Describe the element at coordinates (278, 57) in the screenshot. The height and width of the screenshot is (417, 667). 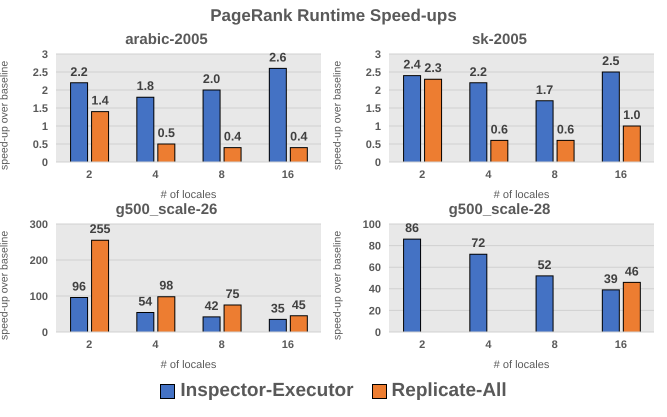
I see `data-label: 2.6` at that location.